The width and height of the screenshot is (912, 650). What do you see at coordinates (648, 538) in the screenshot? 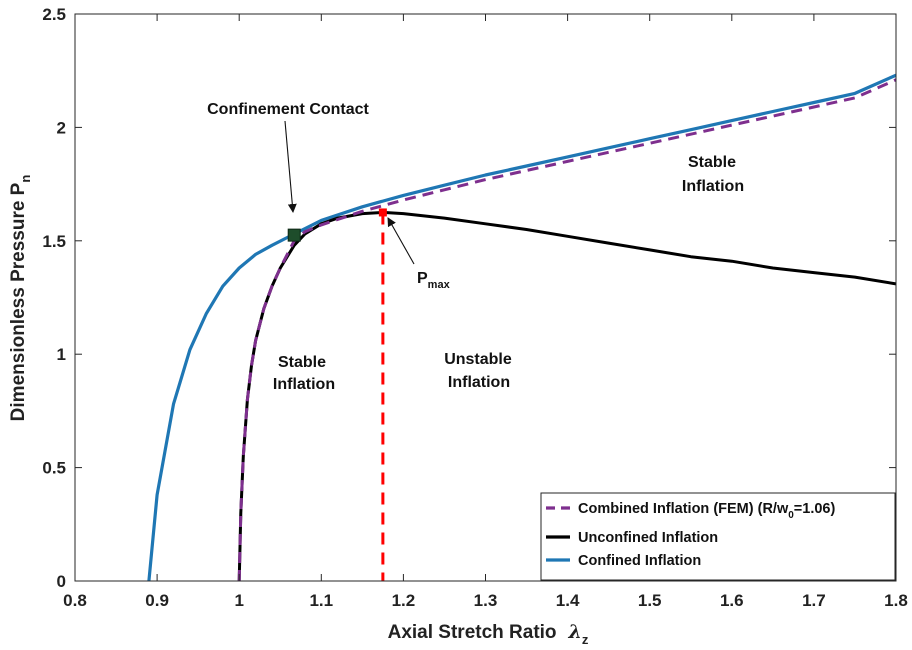
I see `legend-label-unconfined: Unconfined Inflation` at bounding box center [648, 538].